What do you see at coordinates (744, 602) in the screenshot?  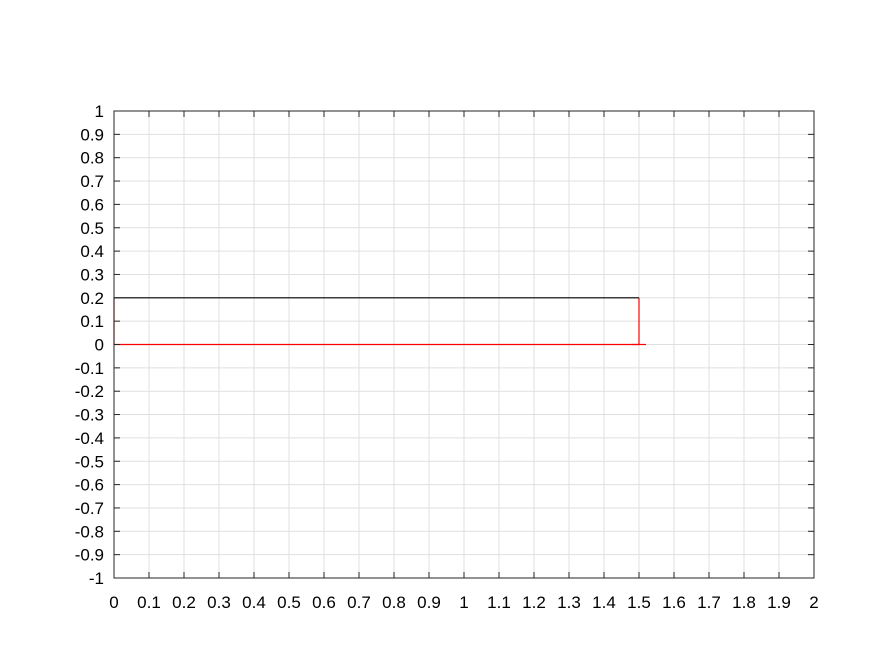 I see `x-tick-label: 1.8` at bounding box center [744, 602].